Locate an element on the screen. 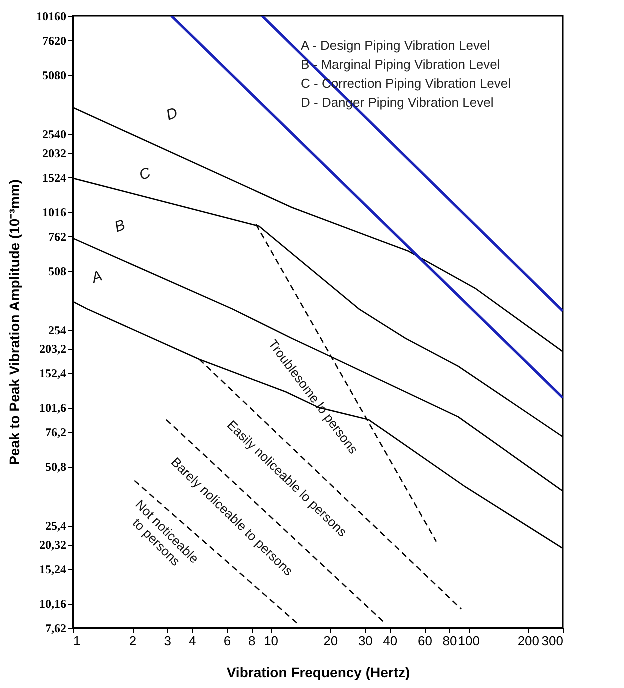  x-tick-label: 200 is located at coordinates (529, 641).